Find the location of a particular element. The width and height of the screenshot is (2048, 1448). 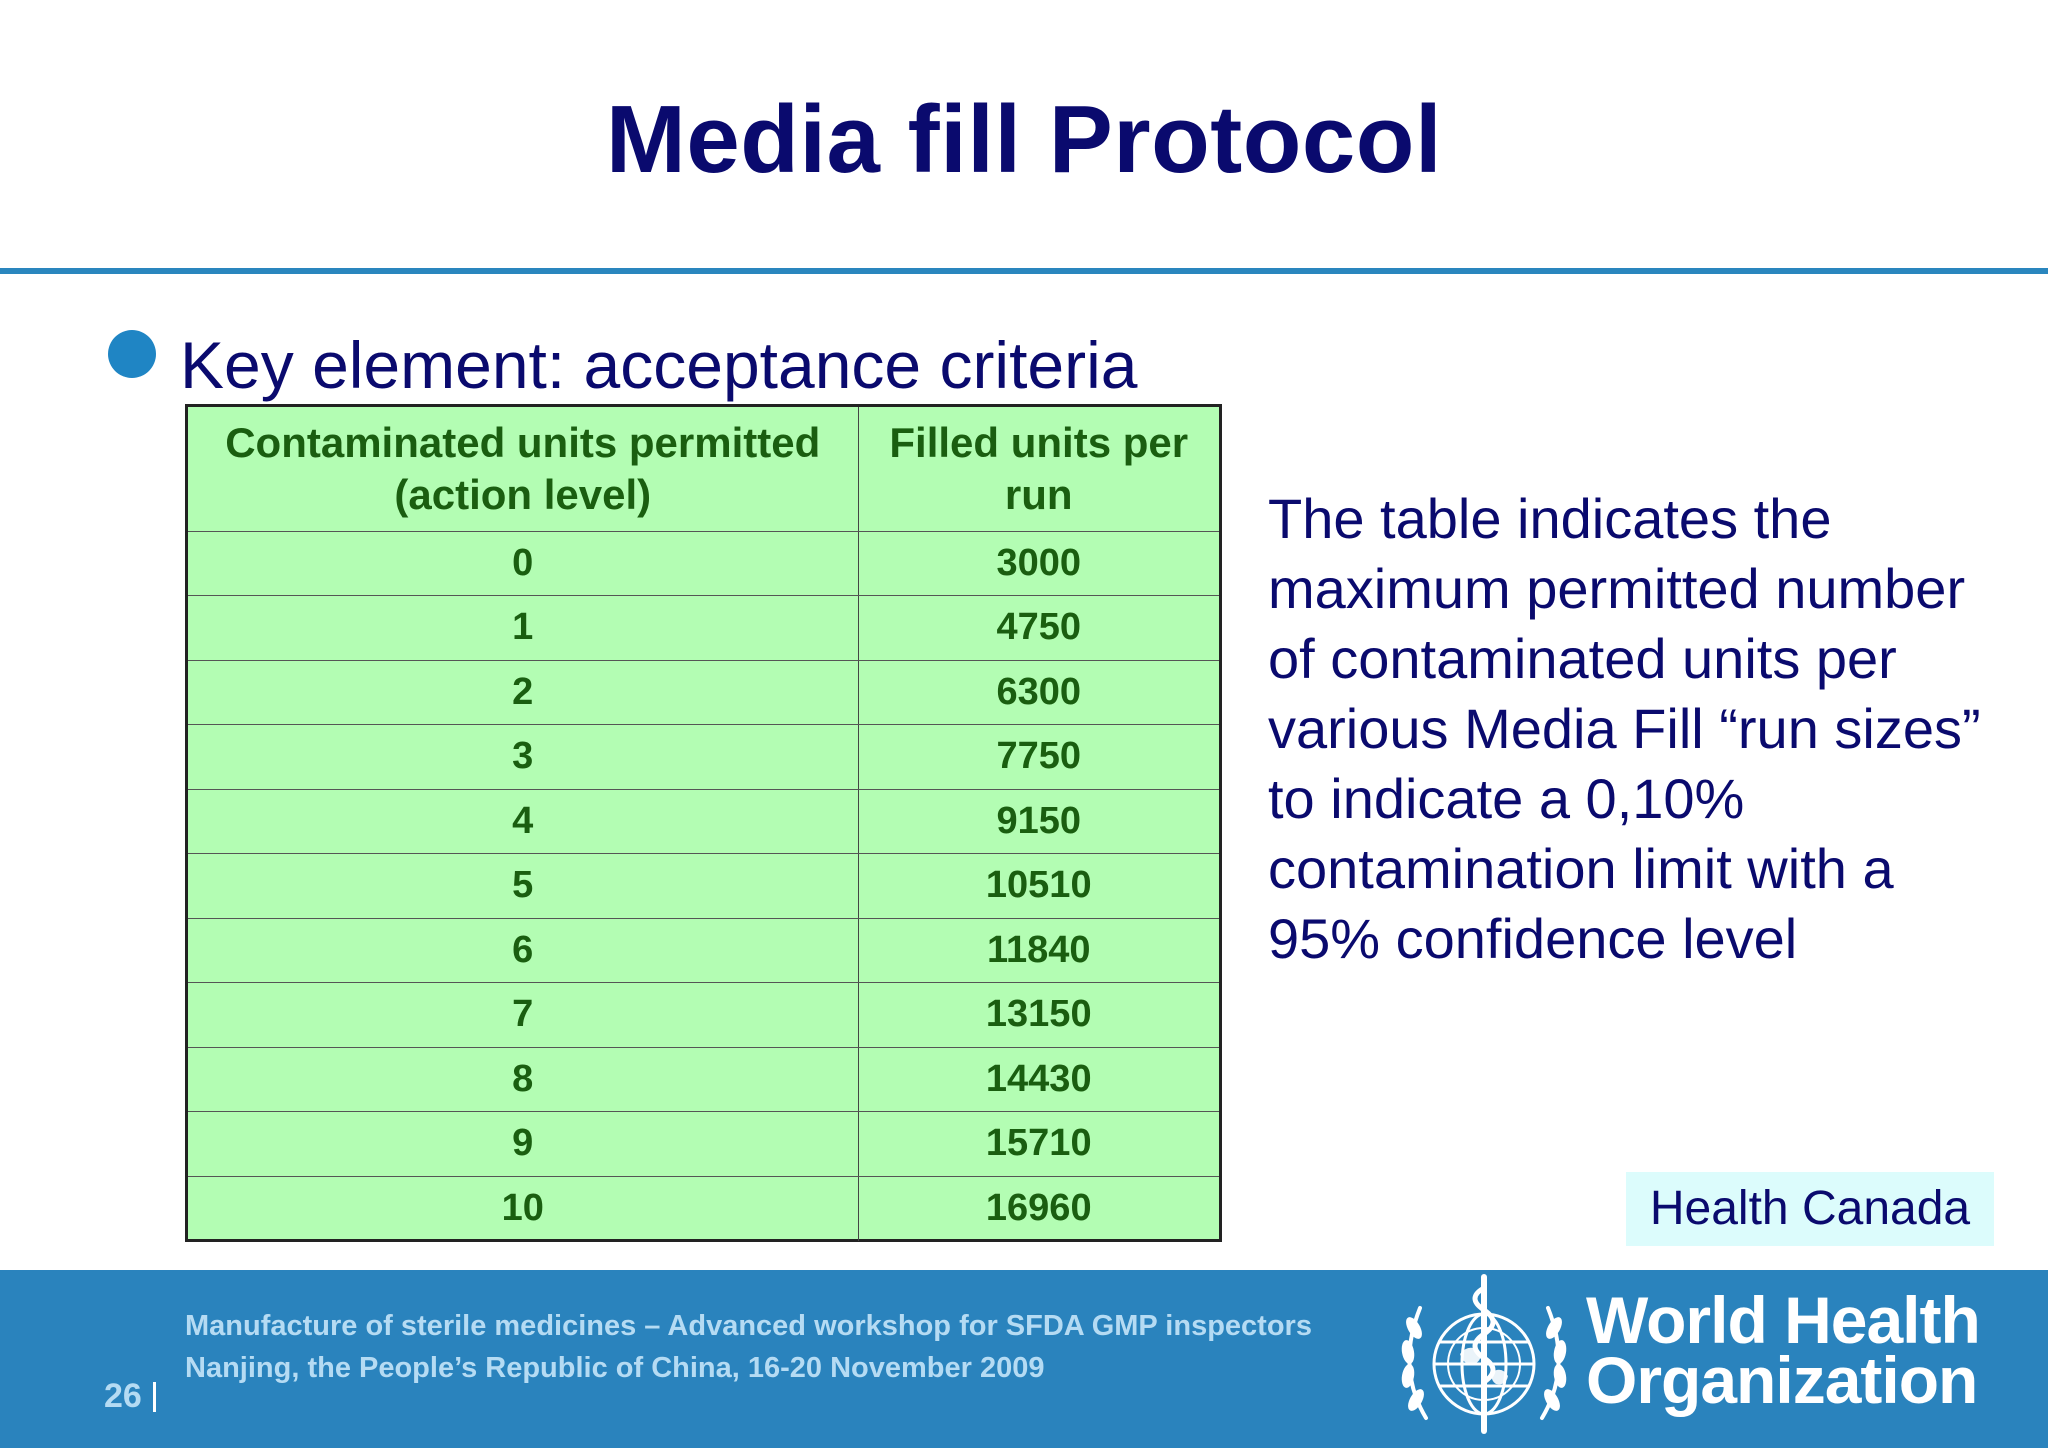

contaminated-units-cell: 6 is located at coordinates (523, 950).